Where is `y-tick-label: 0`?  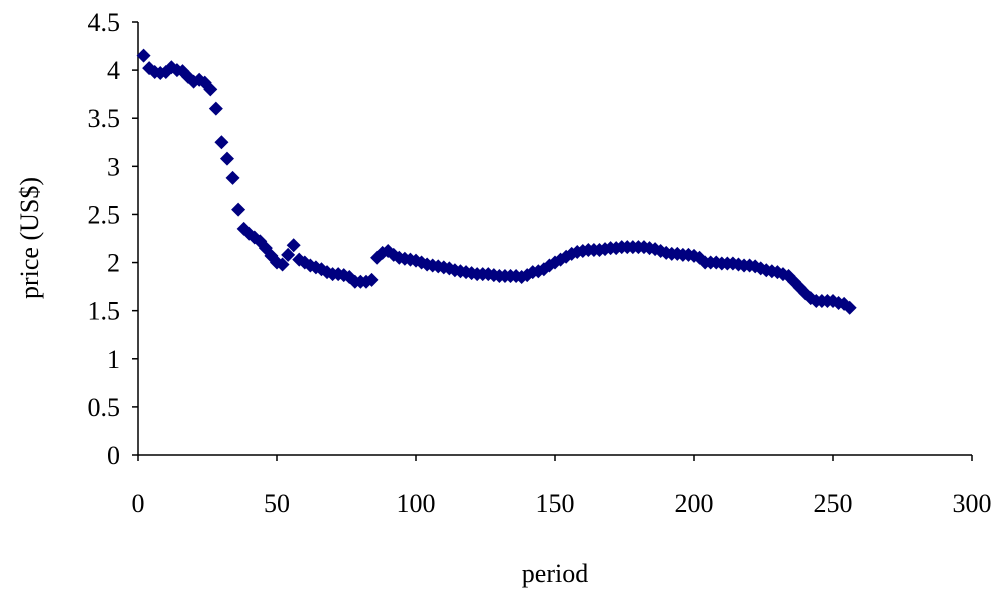 y-tick-label: 0 is located at coordinates (113, 455).